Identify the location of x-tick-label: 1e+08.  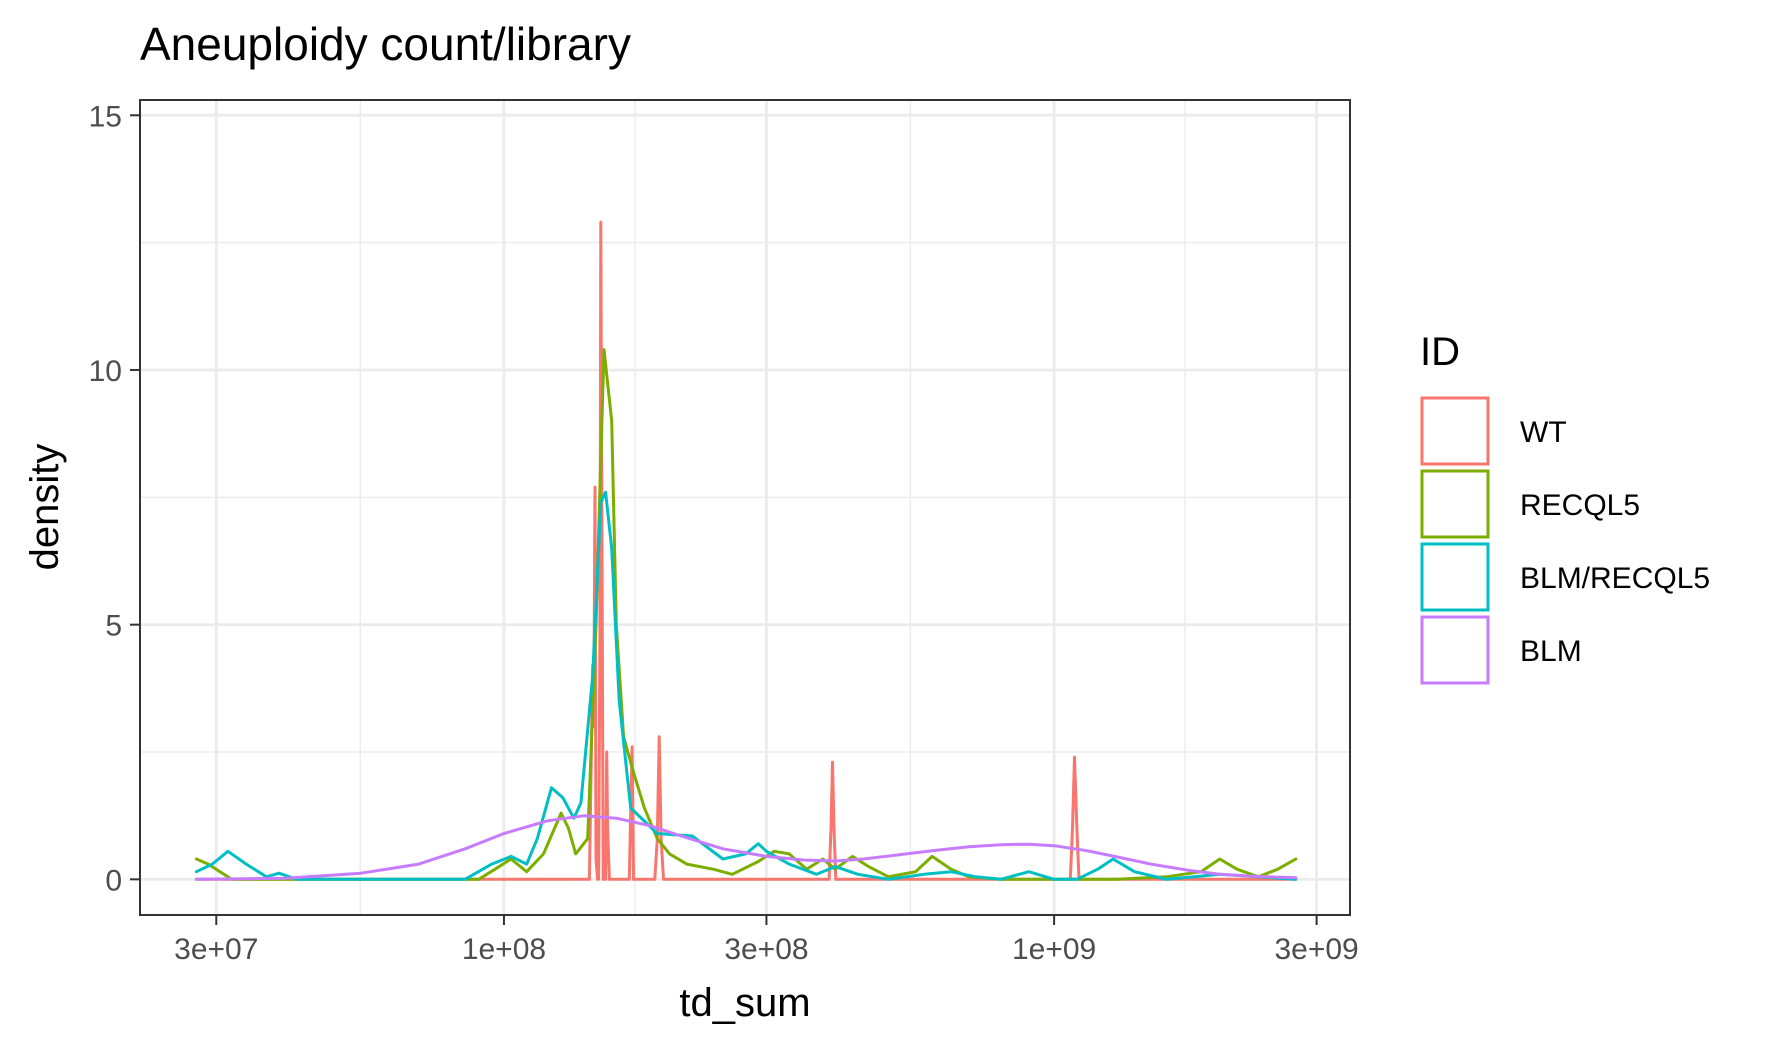
(504, 949).